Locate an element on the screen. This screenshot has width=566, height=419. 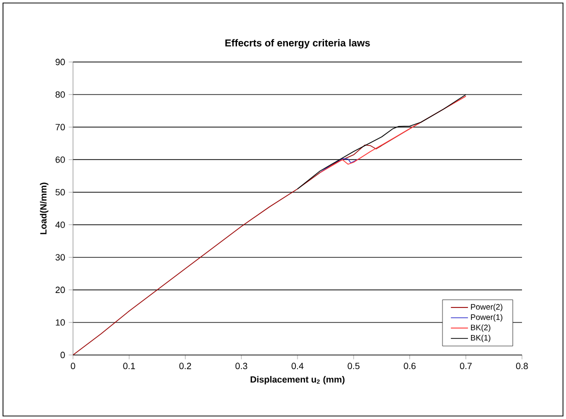
legend-label: BK(1) is located at coordinates (480, 338).